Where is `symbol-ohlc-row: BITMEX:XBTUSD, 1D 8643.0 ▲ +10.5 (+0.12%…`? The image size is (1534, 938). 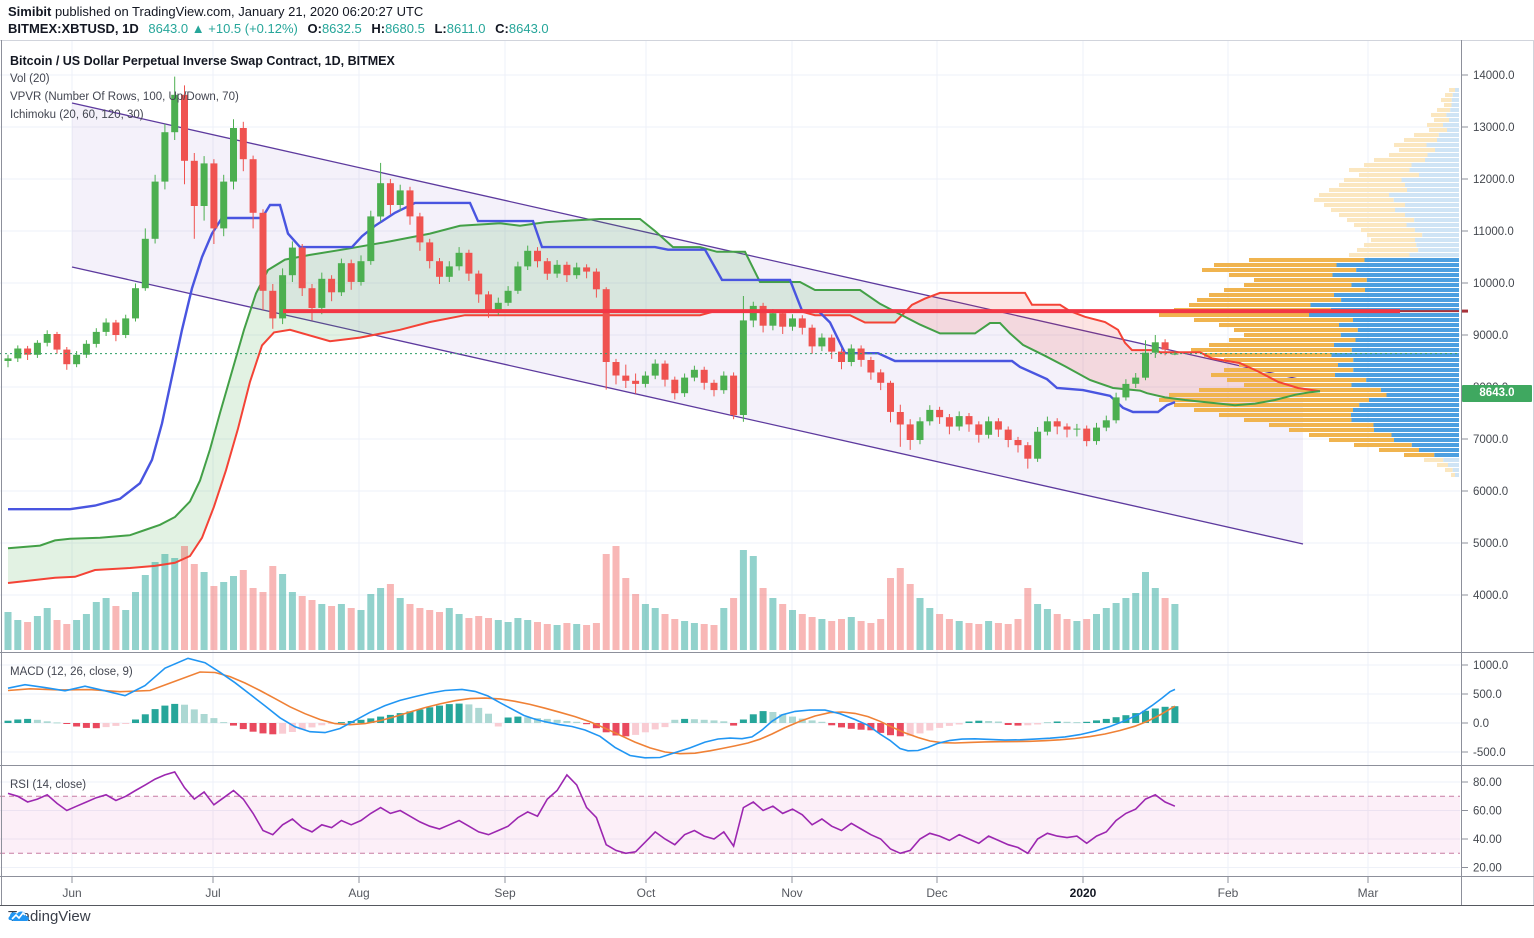 symbol-ohlc-row: BITMEX:XBTUSD, 1D 8643.0 ▲ +10.5 (+0.12%… is located at coordinates (278, 28).